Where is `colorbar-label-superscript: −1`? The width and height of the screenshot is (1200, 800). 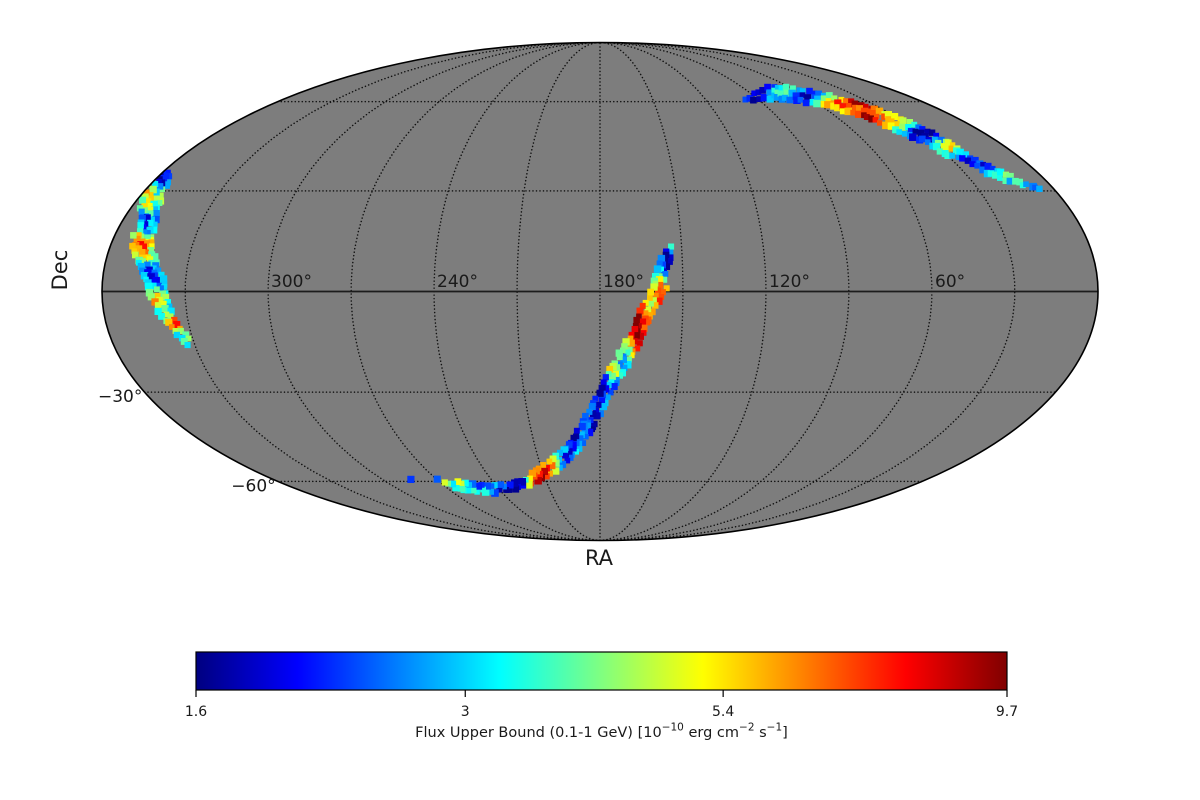
colorbar-label-superscript: −1 is located at coordinates (774, 728).